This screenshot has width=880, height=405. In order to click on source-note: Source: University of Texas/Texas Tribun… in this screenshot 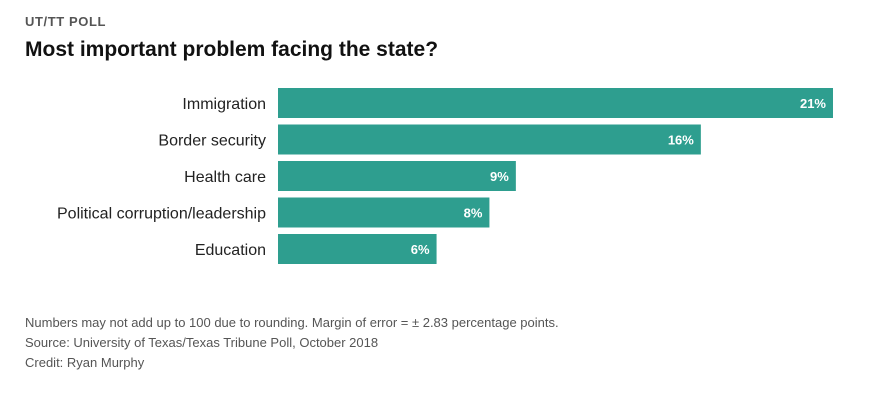, I will do `click(202, 342)`.